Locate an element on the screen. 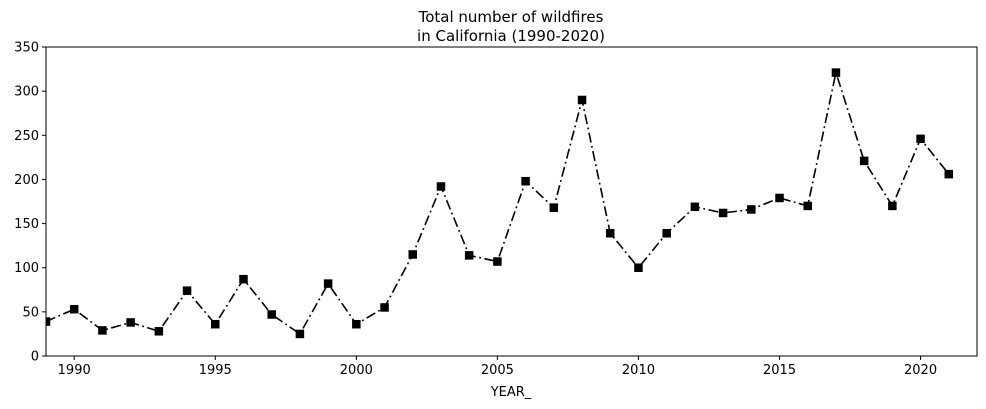 This screenshot has height=409, width=986. chart-title-line-2: in California (1990-2020) is located at coordinates (511, 36).